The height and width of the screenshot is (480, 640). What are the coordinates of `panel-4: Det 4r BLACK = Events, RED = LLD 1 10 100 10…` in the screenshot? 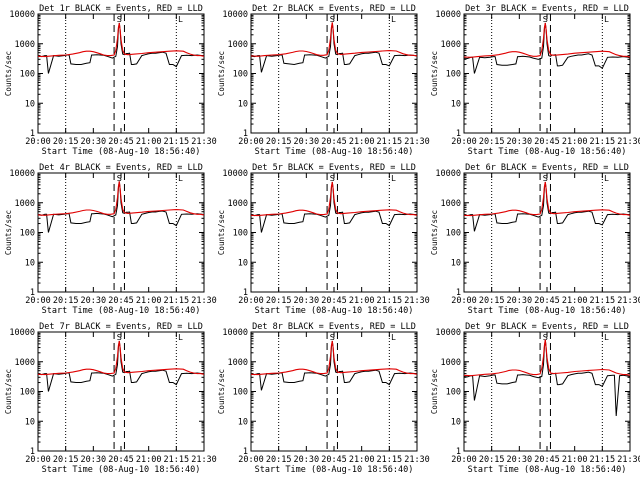 It's located at (110, 239).